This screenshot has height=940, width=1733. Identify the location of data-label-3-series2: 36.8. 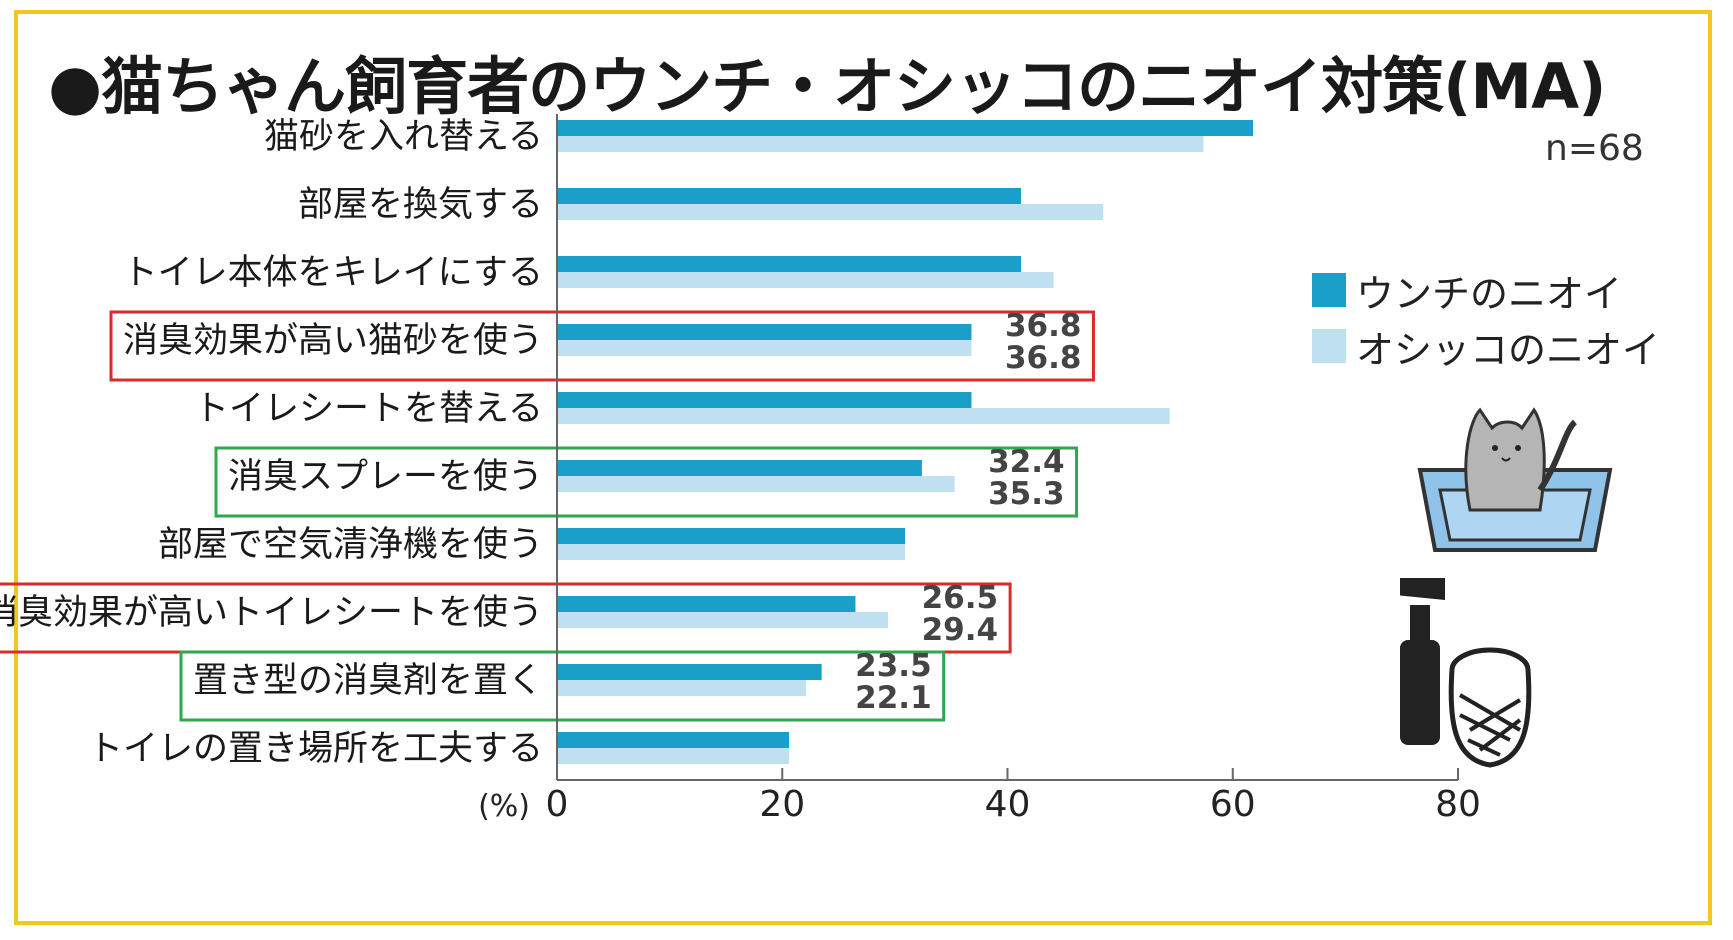
(1043, 358).